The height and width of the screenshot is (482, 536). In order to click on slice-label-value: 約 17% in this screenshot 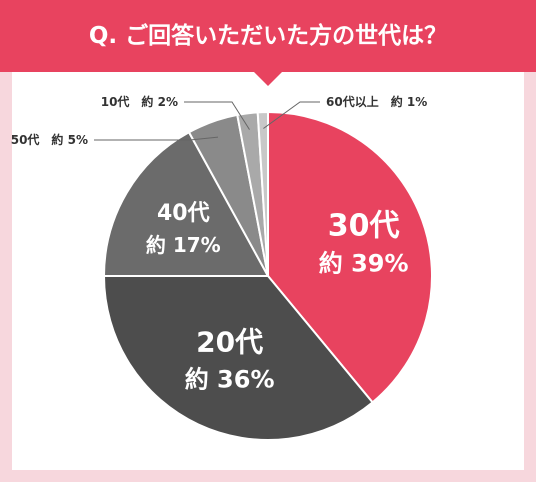, I will do `click(183, 245)`.